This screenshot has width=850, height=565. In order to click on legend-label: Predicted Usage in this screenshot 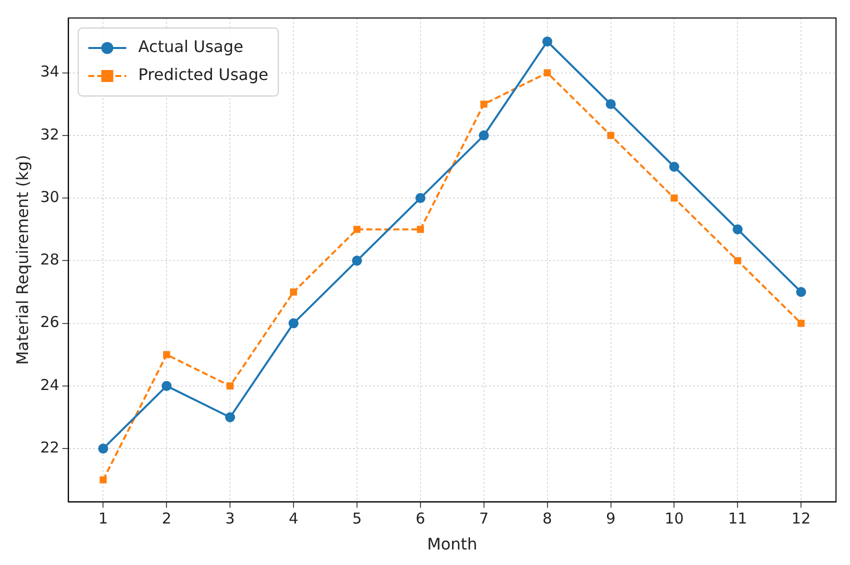, I will do `click(203, 74)`.